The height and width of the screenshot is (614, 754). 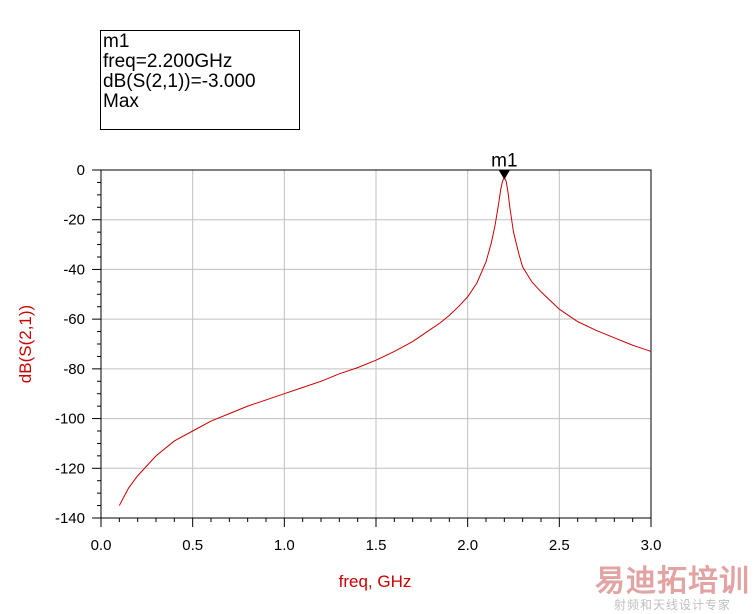 I want to click on marker: m1, so click(x=504, y=165).